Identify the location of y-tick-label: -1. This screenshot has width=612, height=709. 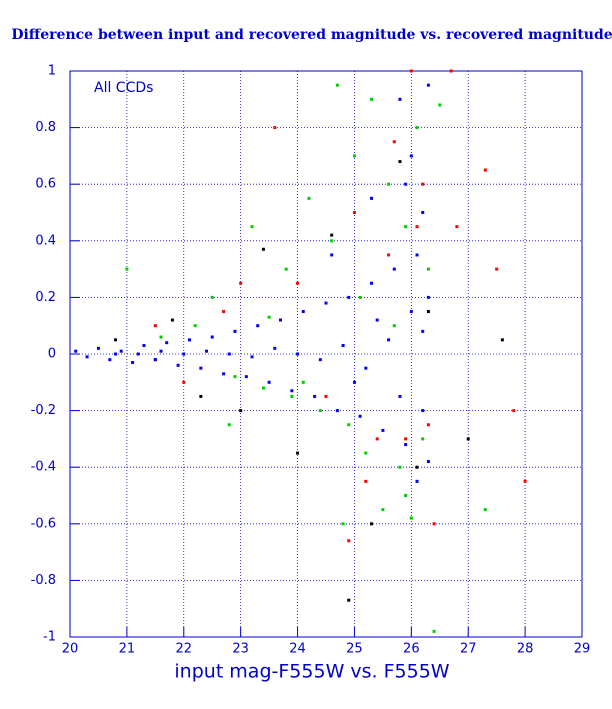
(49, 637).